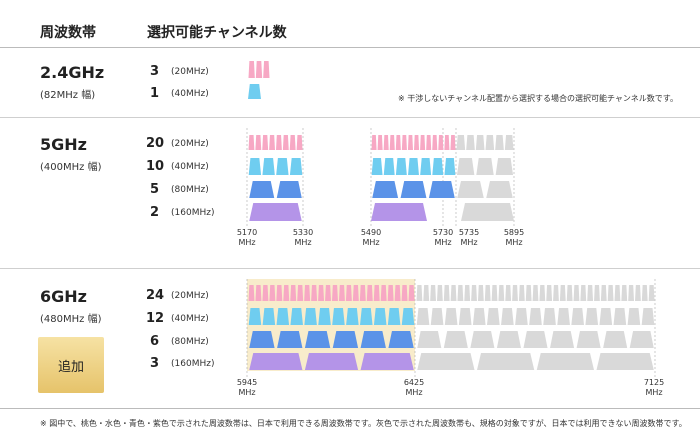  I want to click on unit-5-40: (40MHz), so click(190, 167).